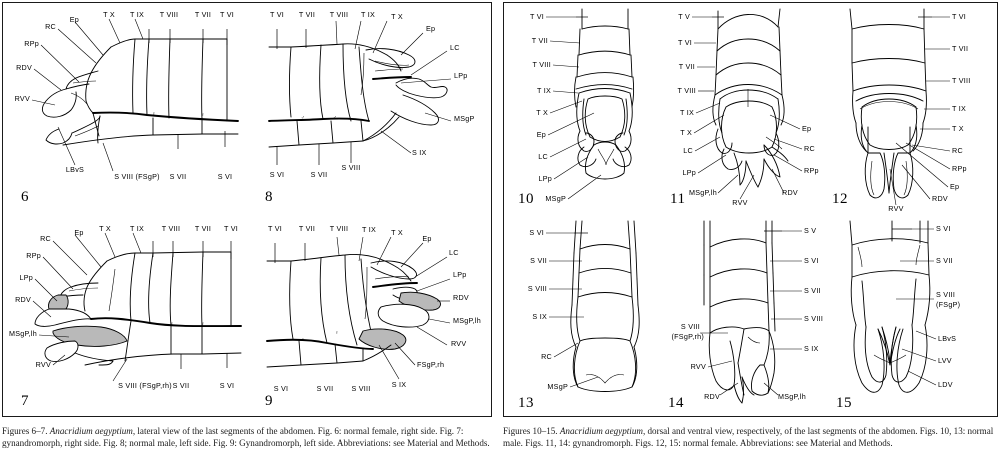  I want to click on figure-9: ♀ ♀ T VI T VII T VIII T IX T X, so click(371, 313).